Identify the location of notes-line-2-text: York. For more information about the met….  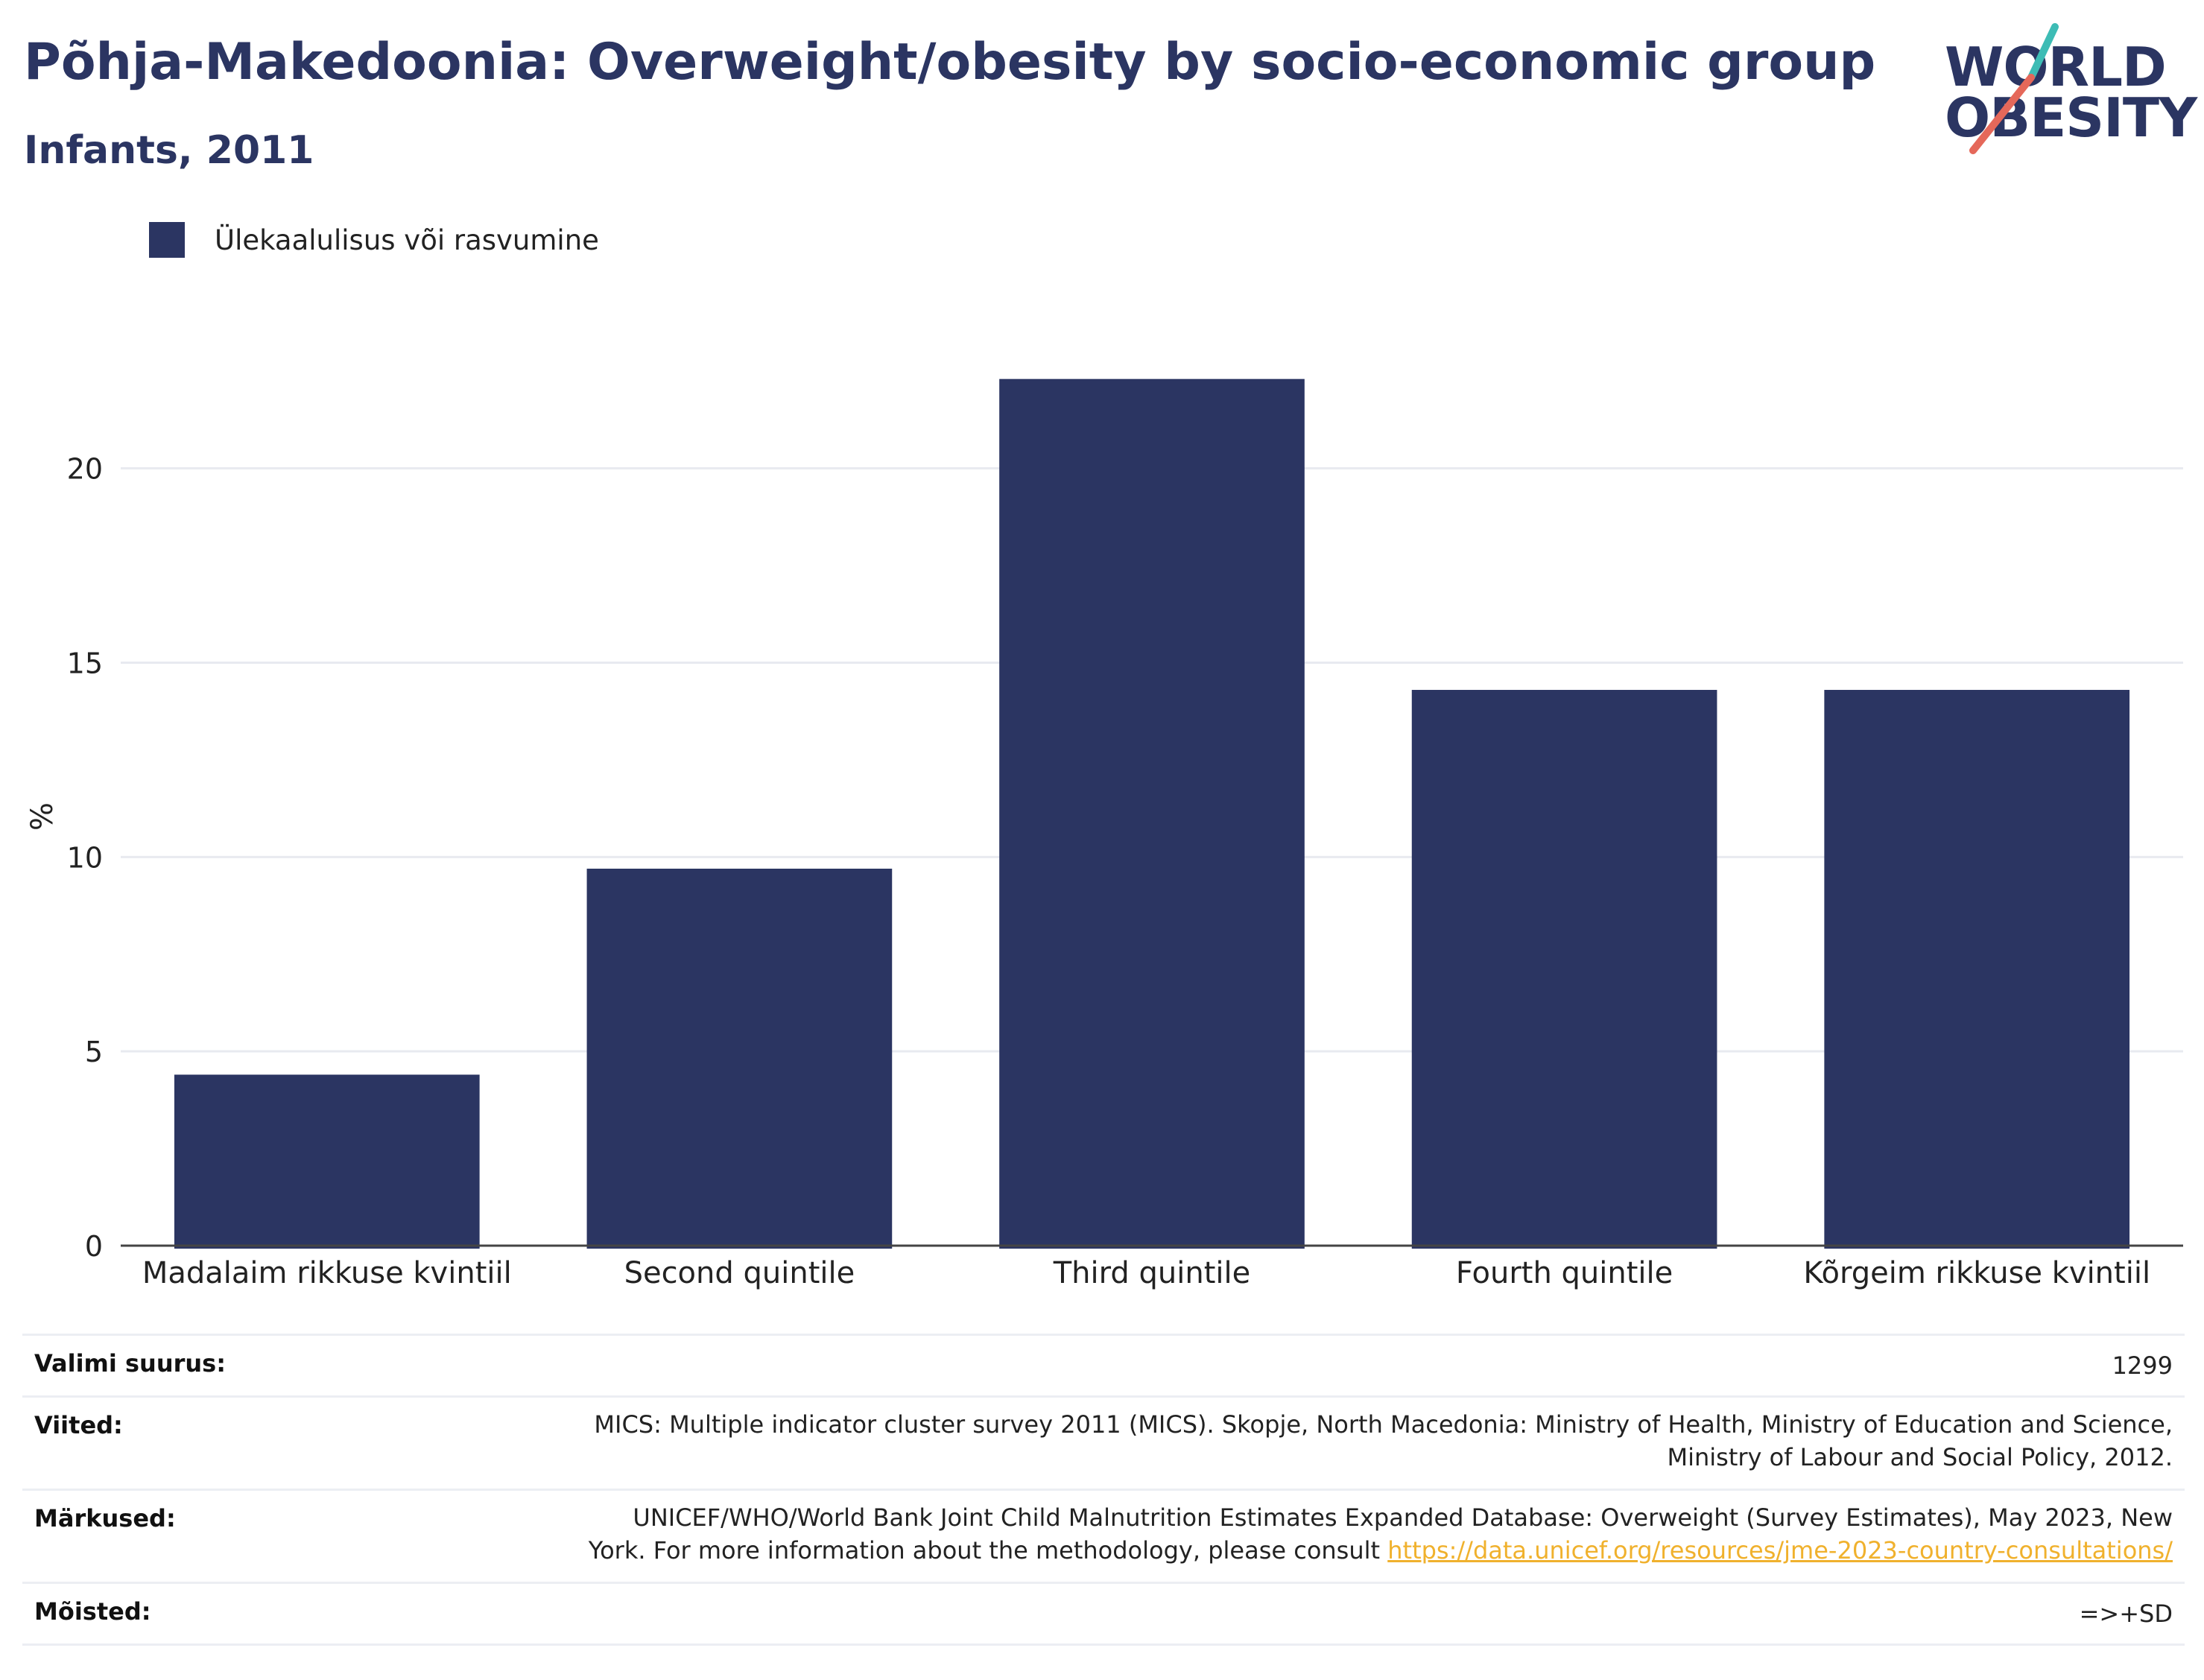
(984, 1550).